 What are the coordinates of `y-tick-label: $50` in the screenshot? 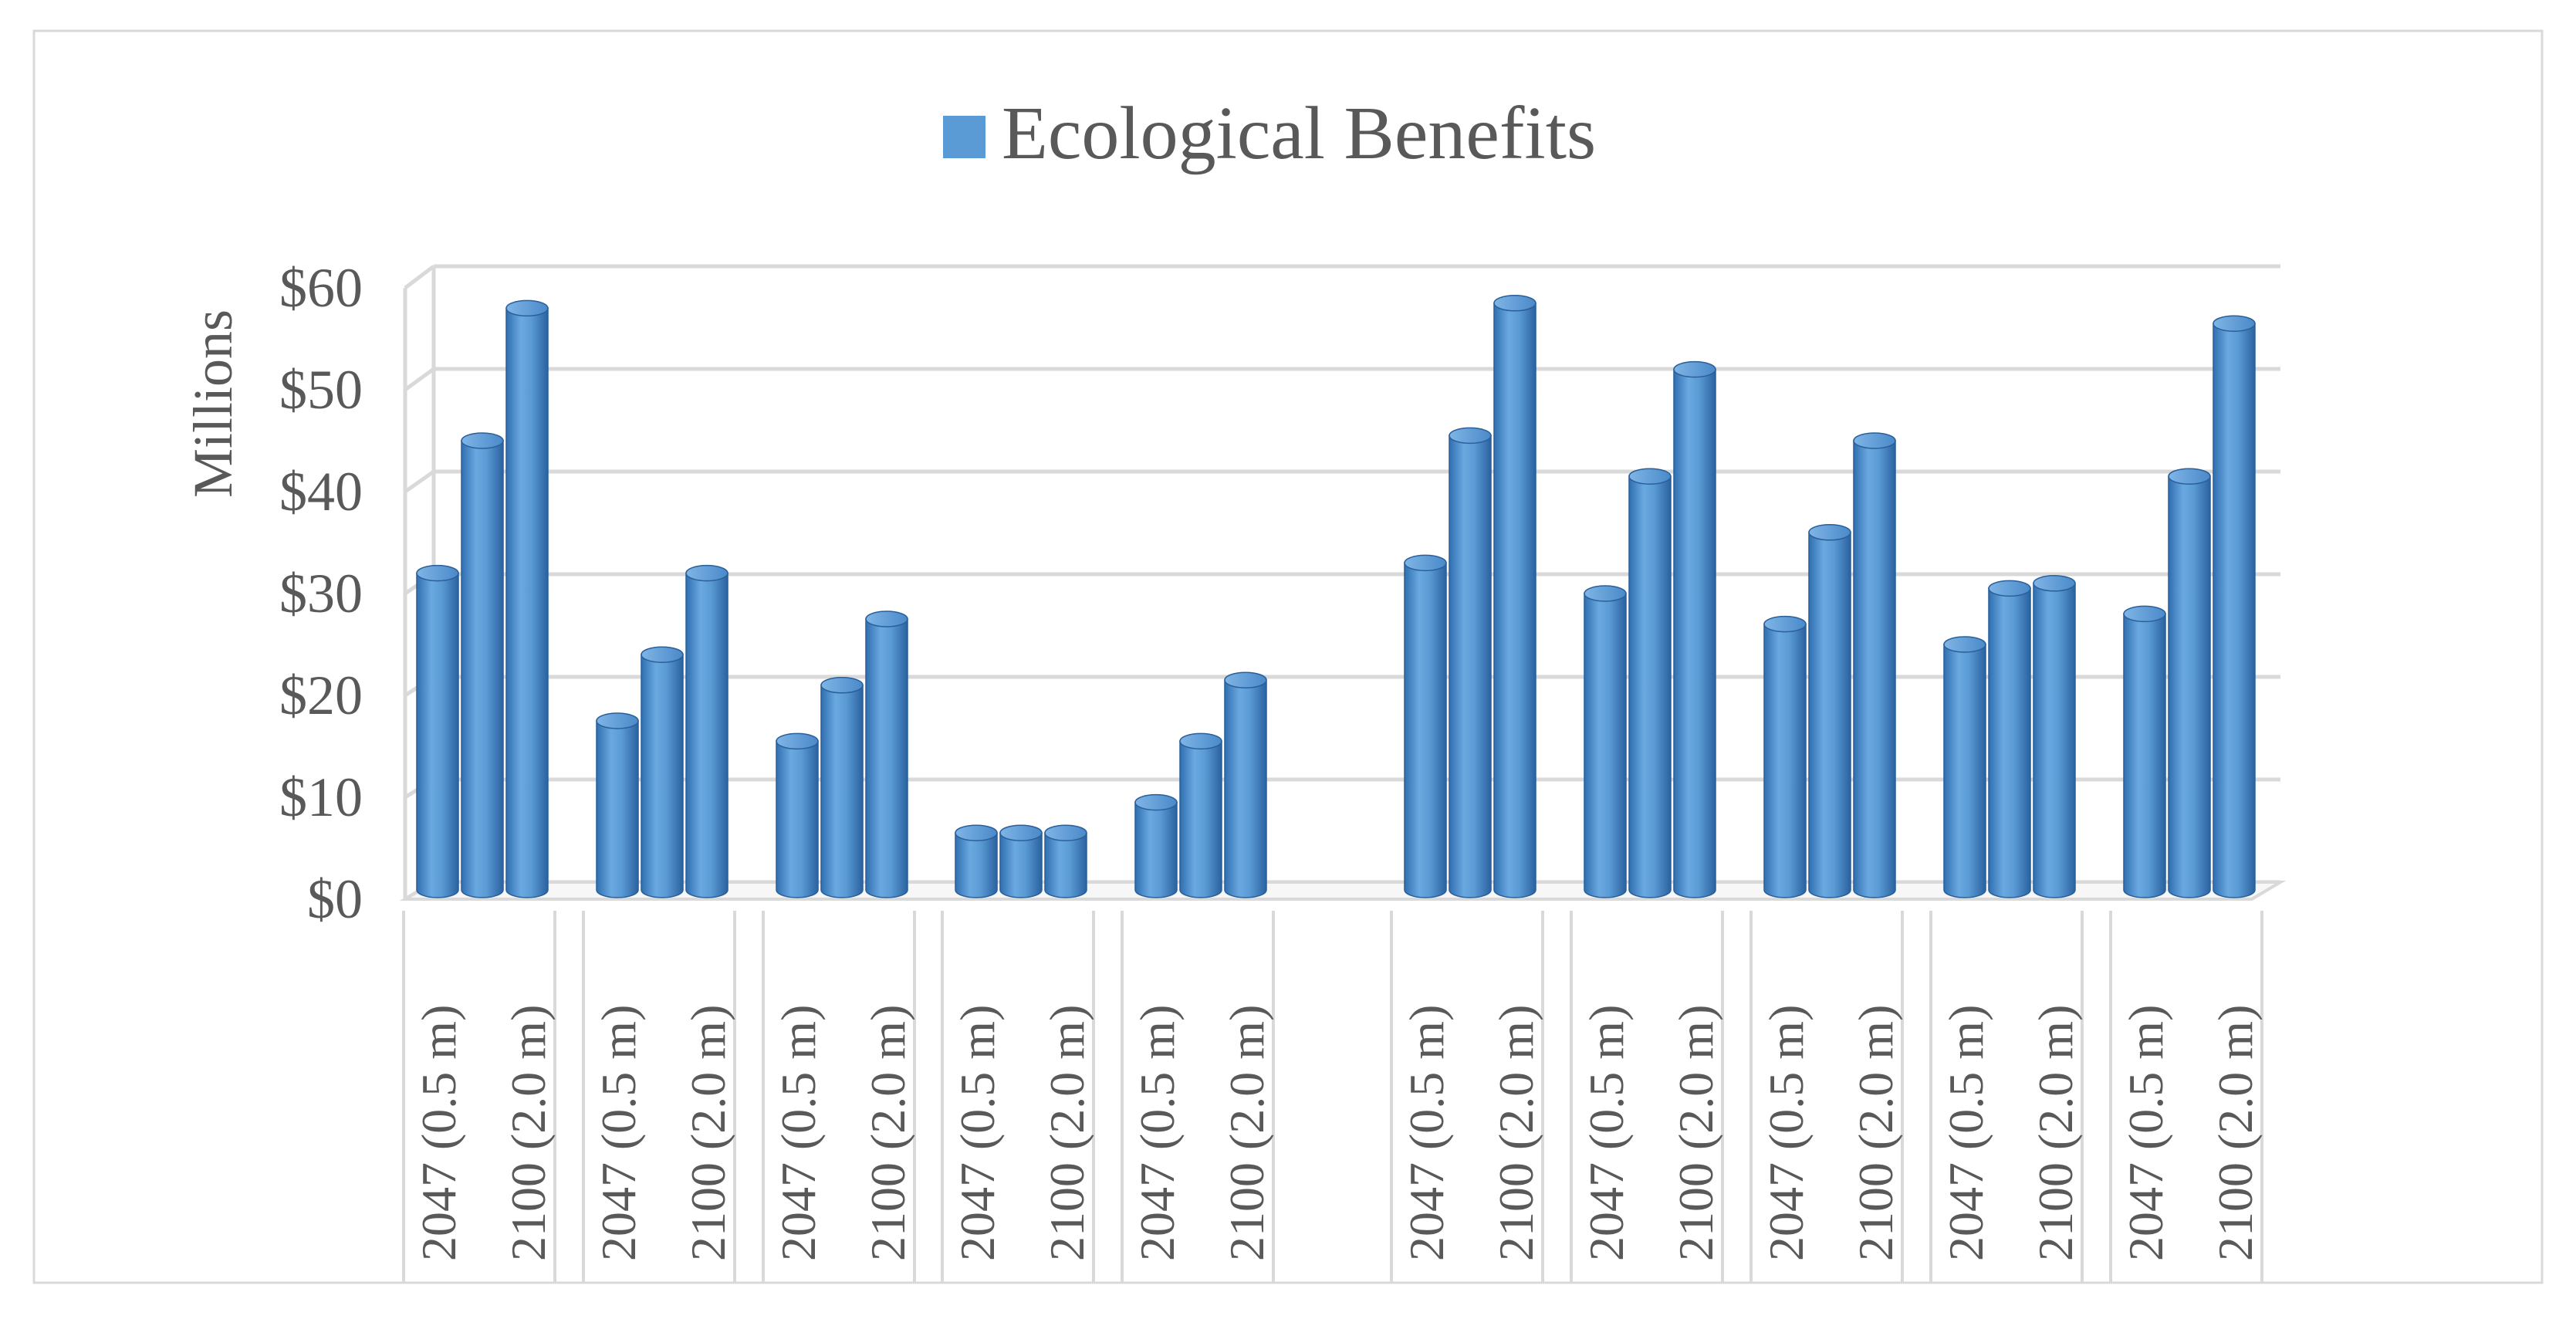 It's located at (321, 390).